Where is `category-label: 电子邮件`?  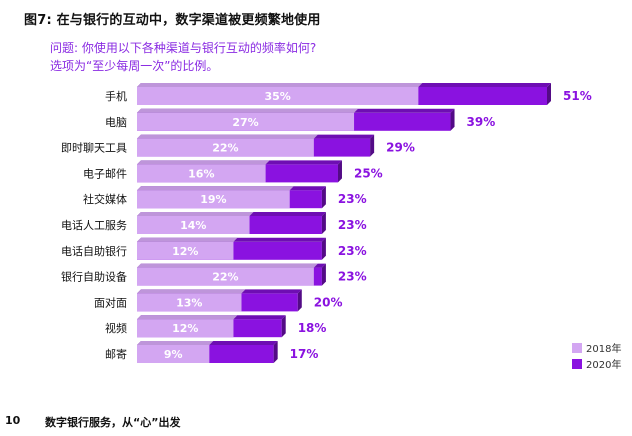
category-label: 电子邮件 is located at coordinates (105, 173).